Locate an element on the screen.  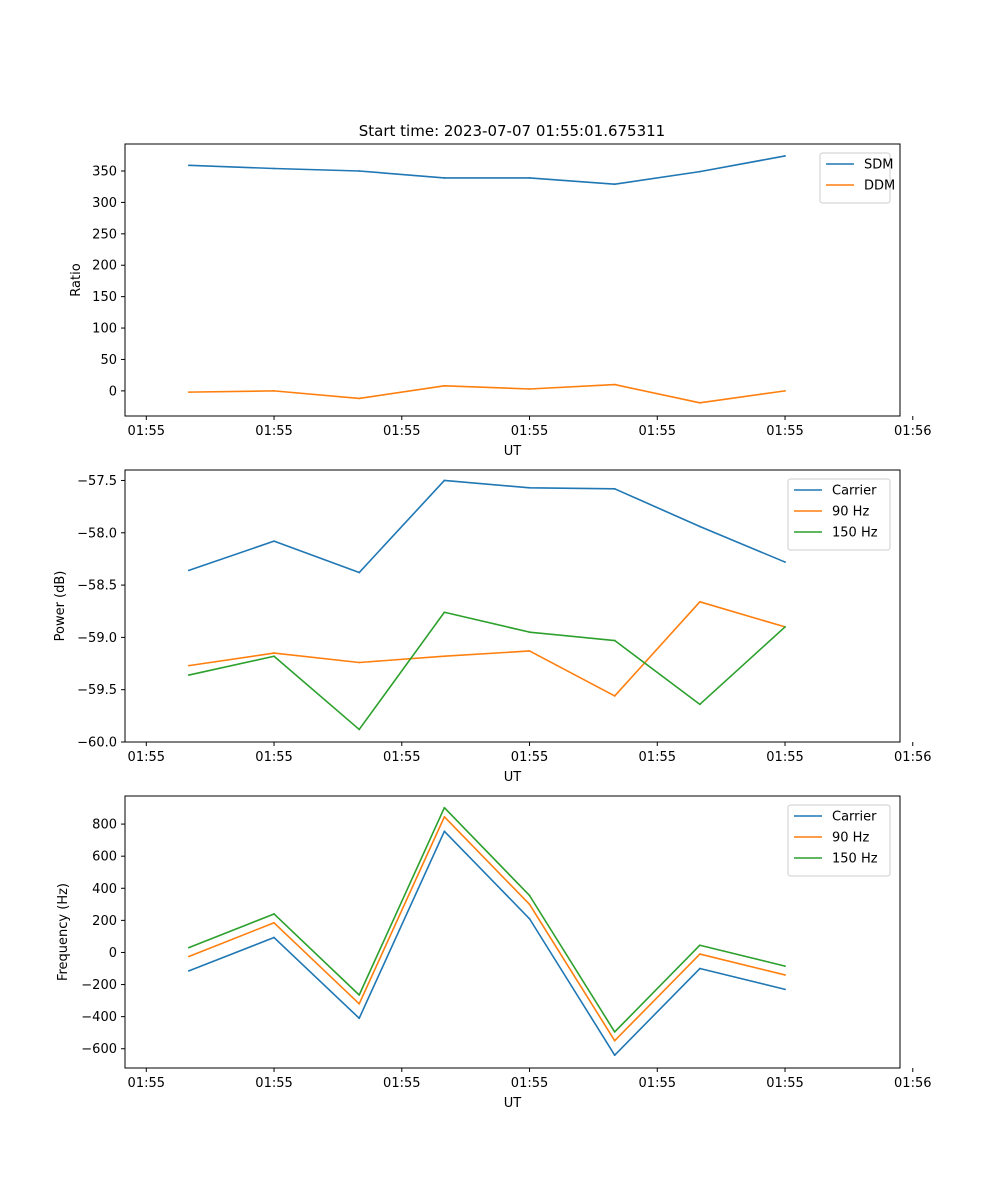
y-tick-label: −200 is located at coordinates (99, 985).